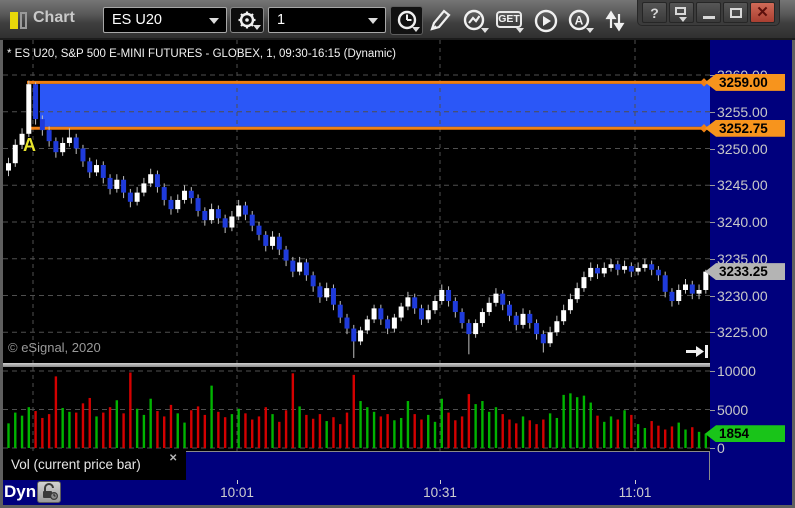  Describe the element at coordinates (762, 12) in the screenshot. I see `close-button: ✕` at that location.